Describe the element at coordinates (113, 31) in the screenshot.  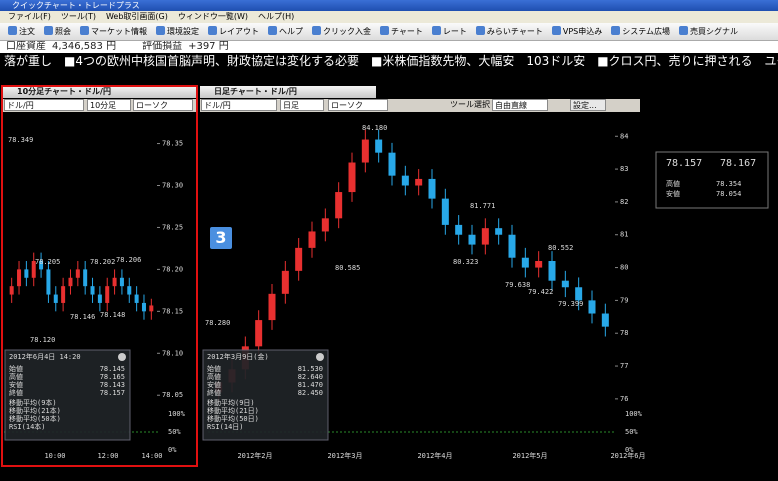
I see `toolbar-button: マーケット情報` at that location.